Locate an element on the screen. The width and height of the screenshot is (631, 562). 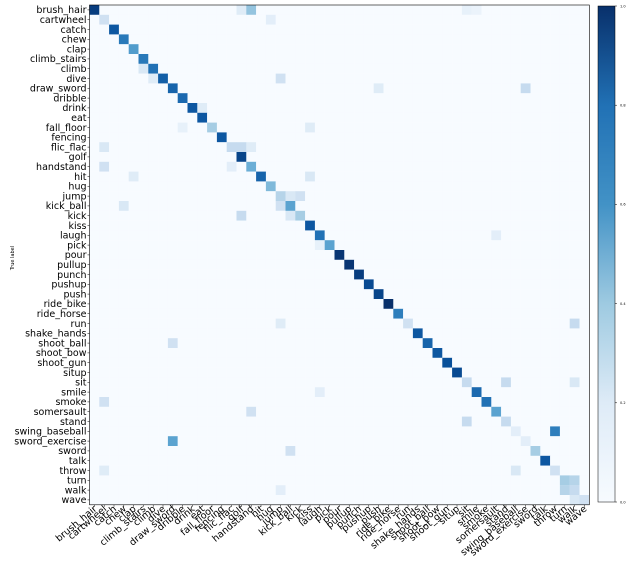
cell-sword-laugh is located at coordinates (319, 451).